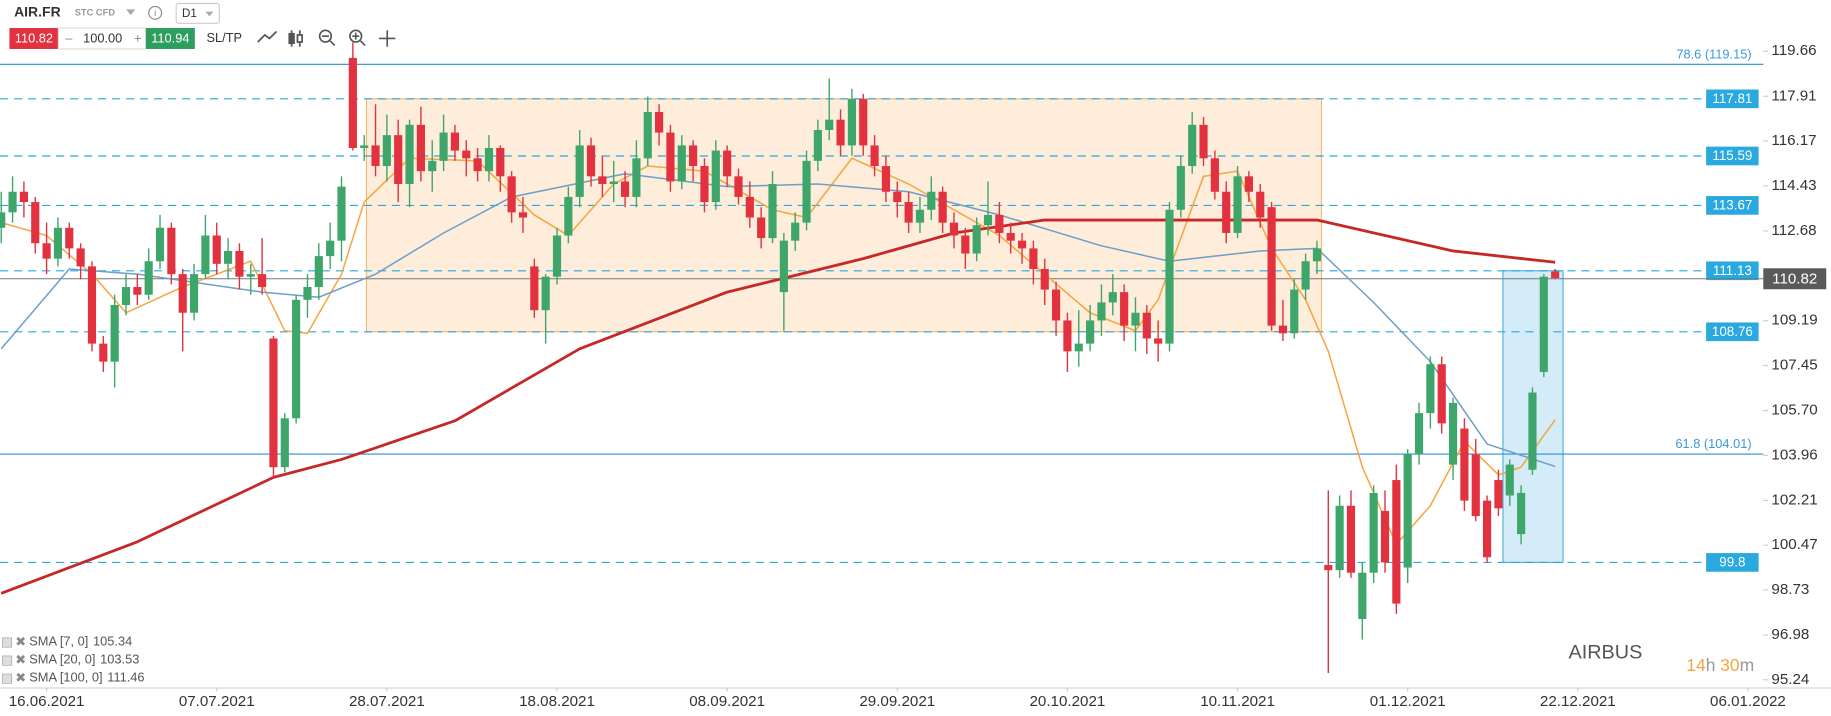 The height and width of the screenshot is (716, 1831). I want to click on interval-box, so click(197, 13).